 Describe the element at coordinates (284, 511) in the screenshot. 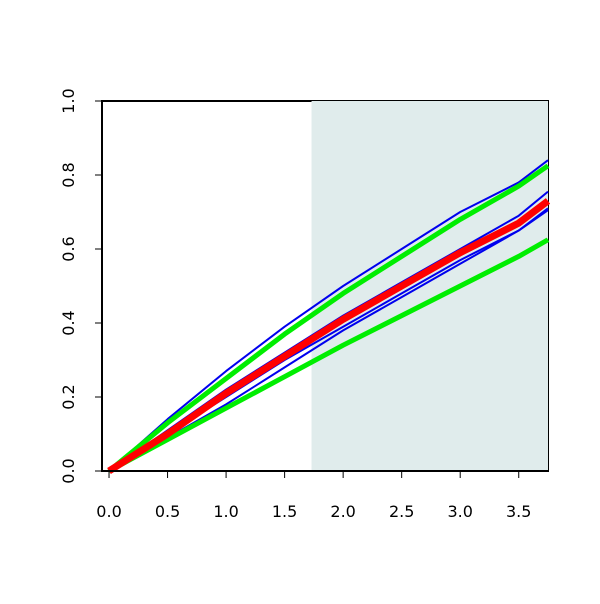

I see `x-tick-label: 1.5` at that location.